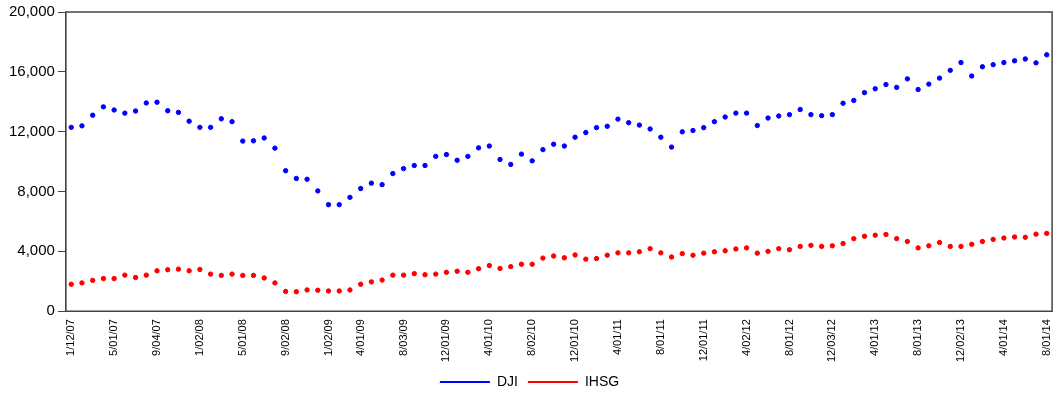 This screenshot has width=1063, height=403. Describe the element at coordinates (616, 337) in the screenshot. I see `x-tick-label: 4/01/11` at that location.